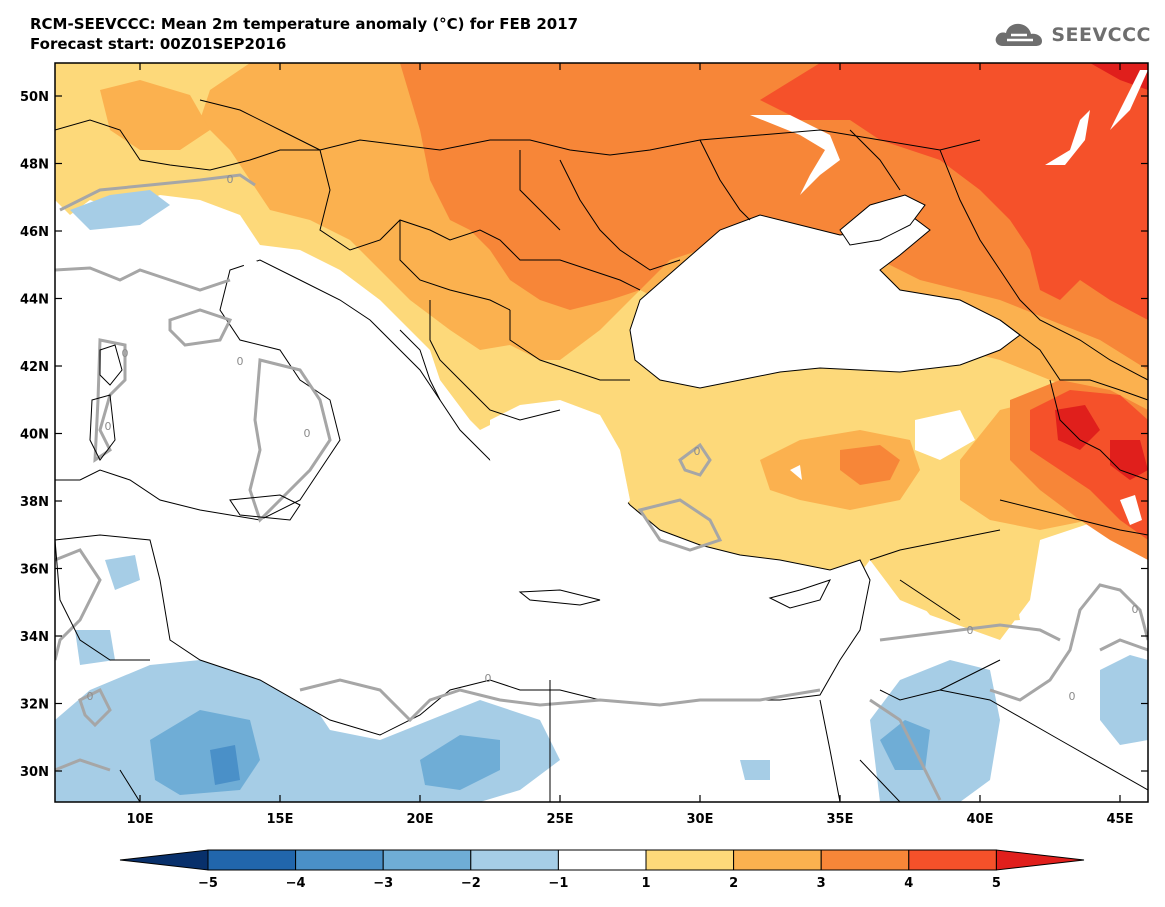 The width and height of the screenshot is (1165, 907). Describe the element at coordinates (34, 367) in the screenshot. I see `lat-label: 42N` at that location.